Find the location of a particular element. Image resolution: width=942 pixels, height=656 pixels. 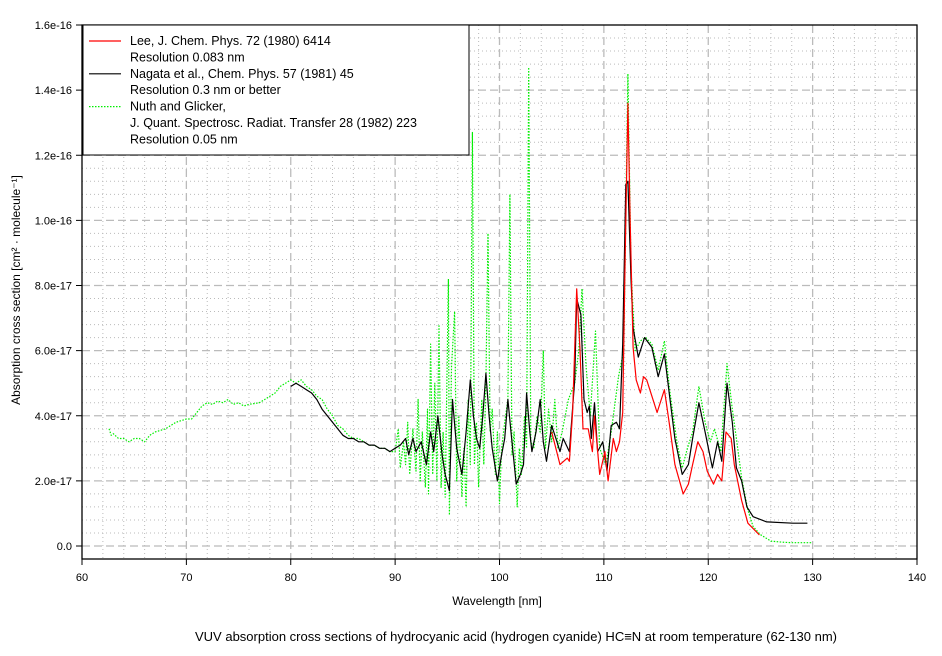

y-tick-label: 1.2e-16 is located at coordinates (53, 156).